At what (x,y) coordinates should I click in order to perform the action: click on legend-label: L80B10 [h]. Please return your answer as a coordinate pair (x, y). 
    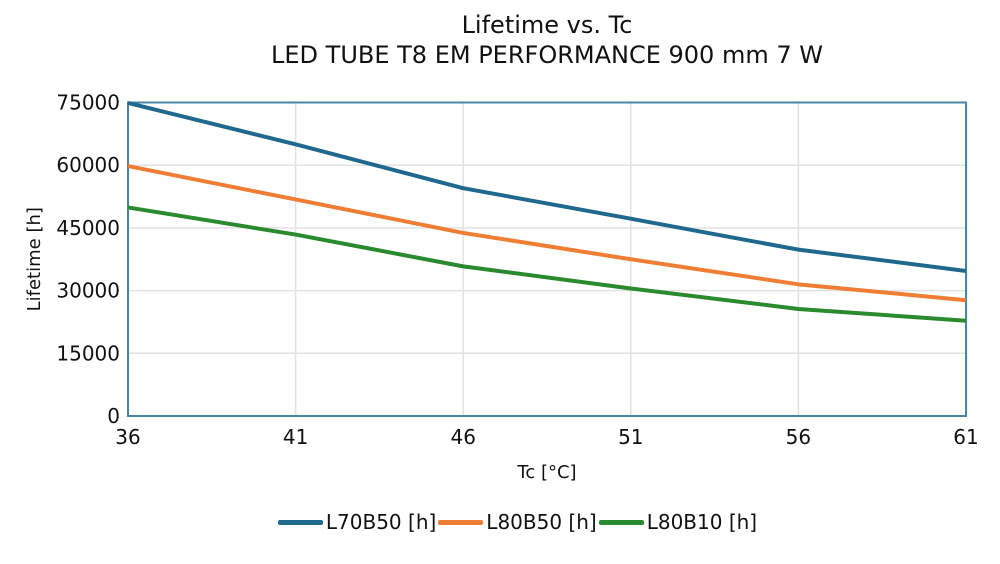
    Looking at the image, I should click on (702, 522).